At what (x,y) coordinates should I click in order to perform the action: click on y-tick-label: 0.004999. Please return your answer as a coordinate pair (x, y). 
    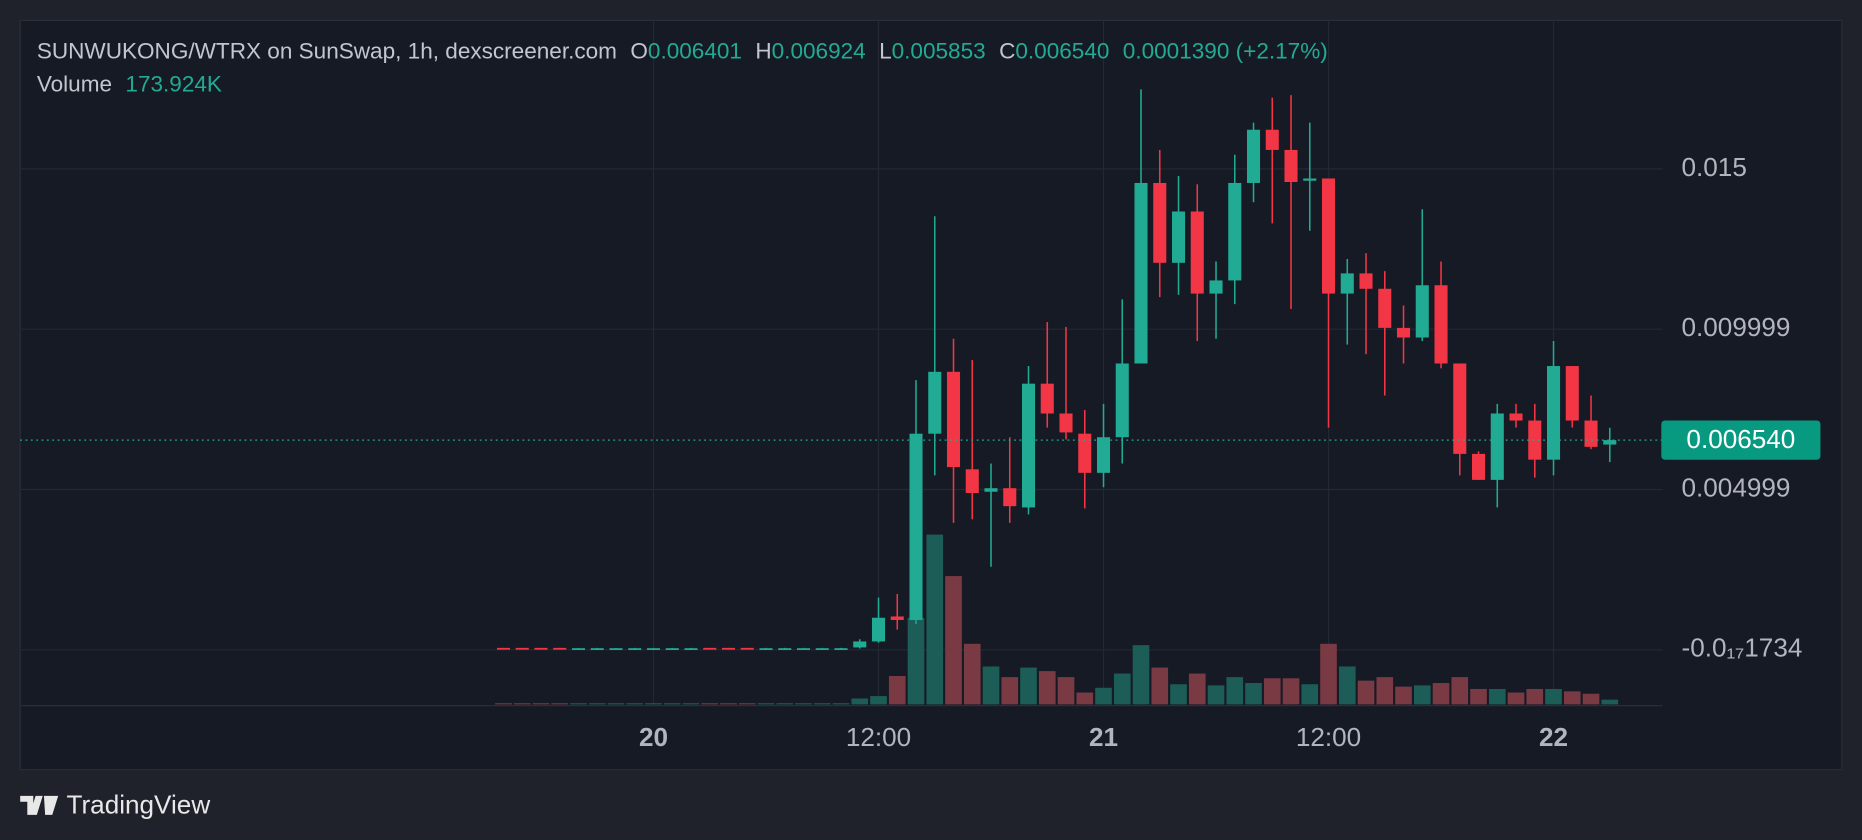
    Looking at the image, I should click on (1736, 487).